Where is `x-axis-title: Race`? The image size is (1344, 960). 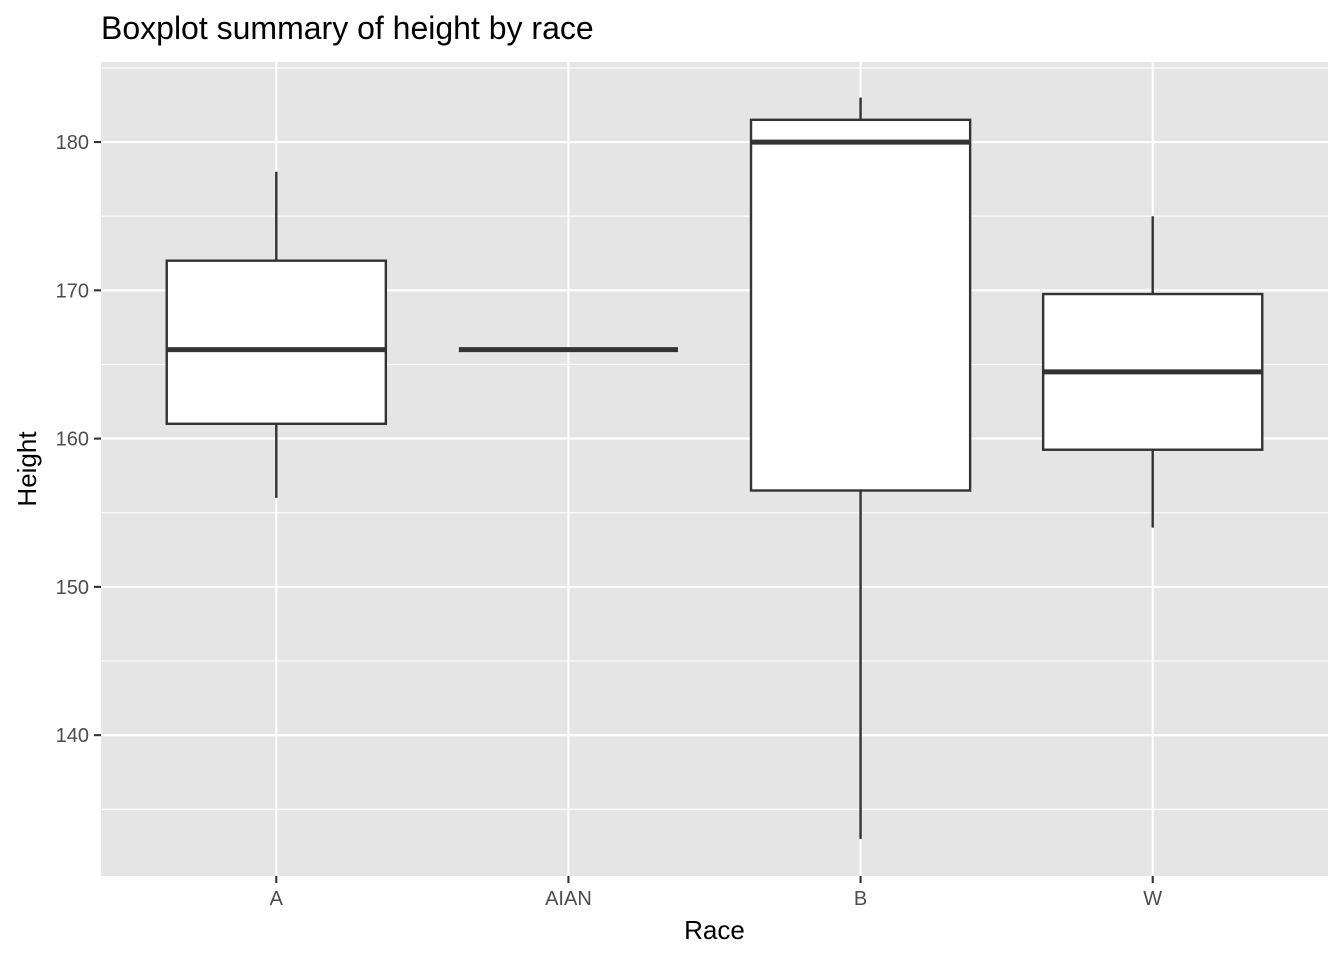 x-axis-title: Race is located at coordinates (714, 930).